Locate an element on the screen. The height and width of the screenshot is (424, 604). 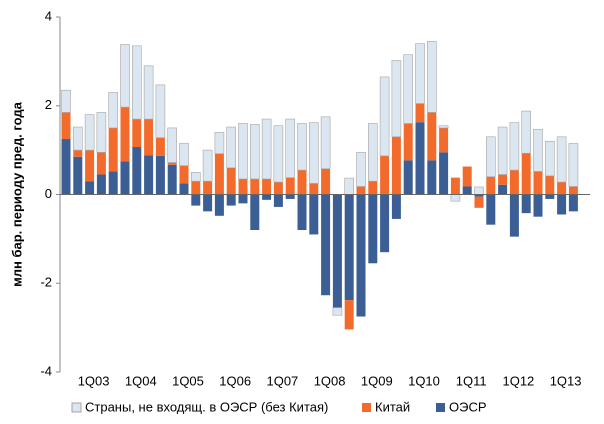
x-tick-label: 1Q13 is located at coordinates (566, 380).